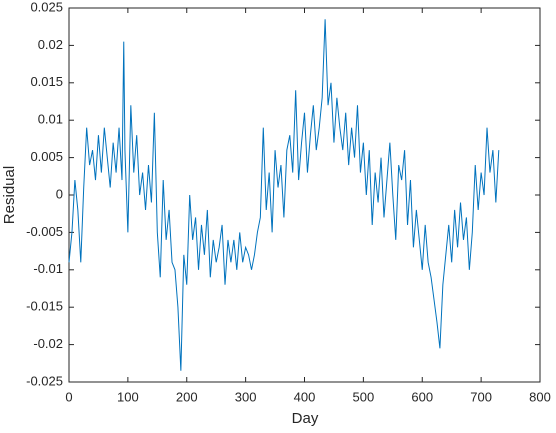  What do you see at coordinates (422, 396) in the screenshot?
I see `x-tick-label: 600` at bounding box center [422, 396].